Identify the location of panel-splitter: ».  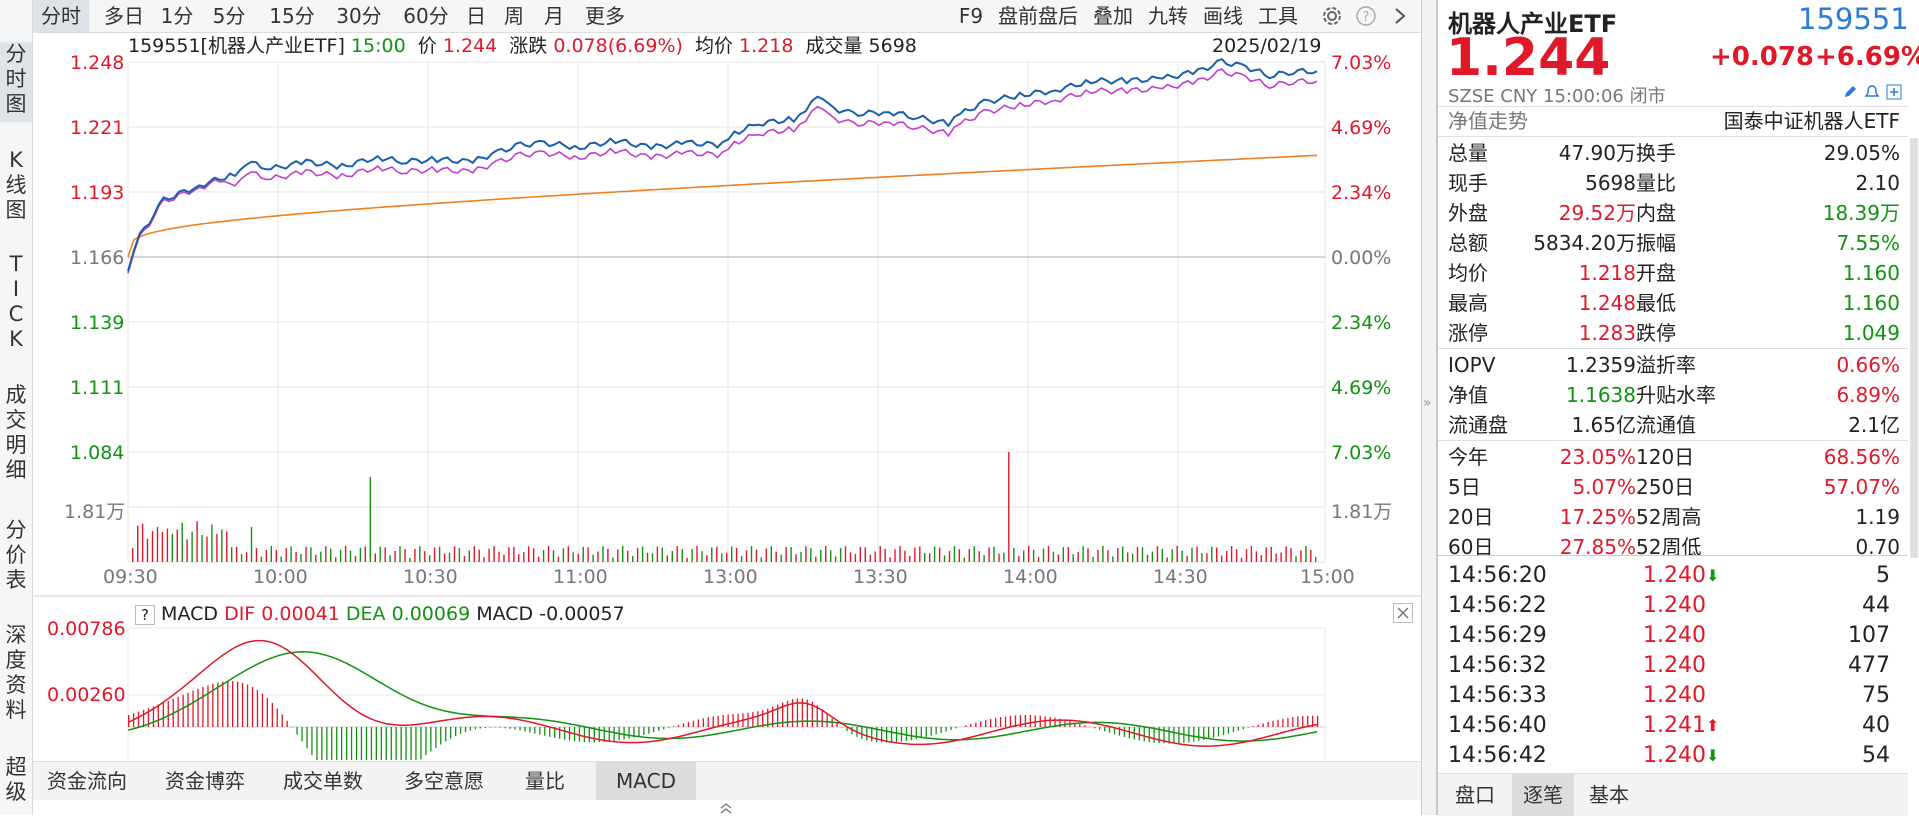
(1429, 407).